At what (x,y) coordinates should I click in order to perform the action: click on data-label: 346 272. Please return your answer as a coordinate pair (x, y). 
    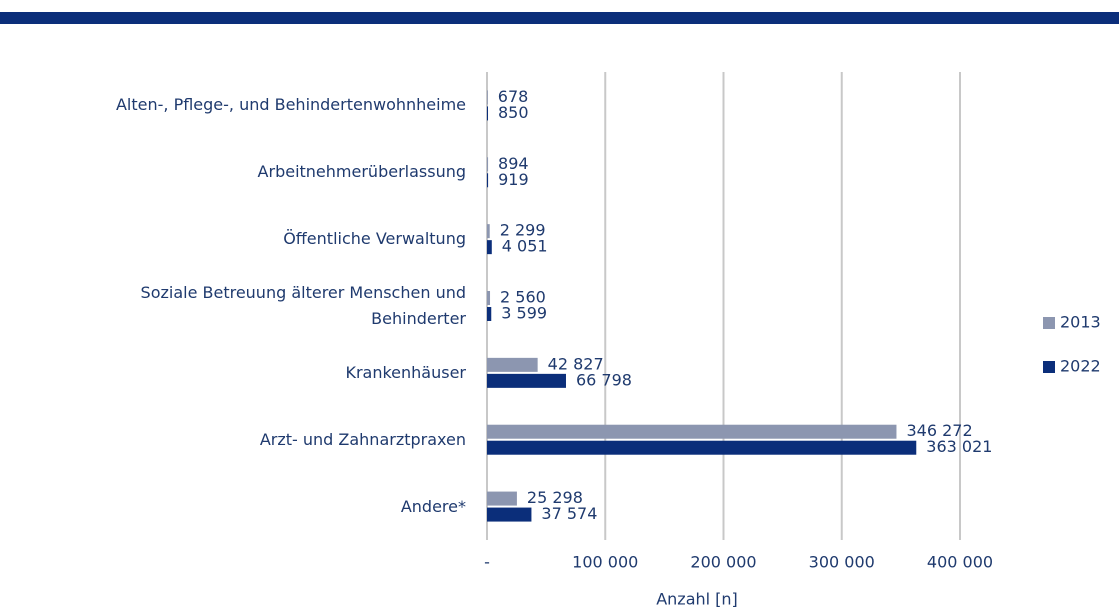
    Looking at the image, I should click on (939, 430).